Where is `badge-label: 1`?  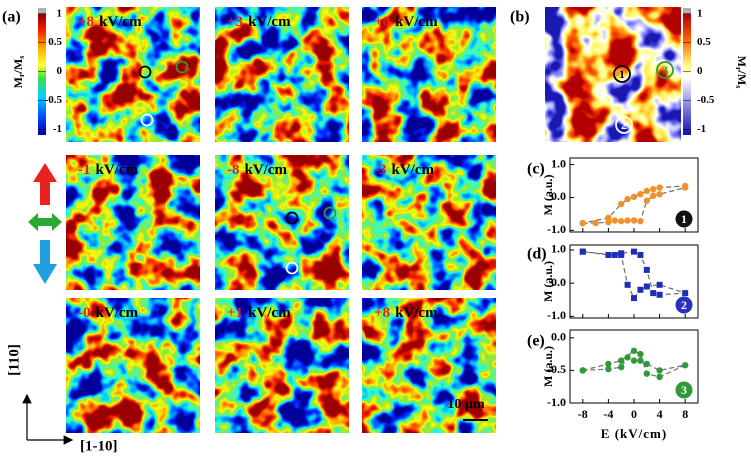
badge-label: 1 is located at coordinates (684, 219).